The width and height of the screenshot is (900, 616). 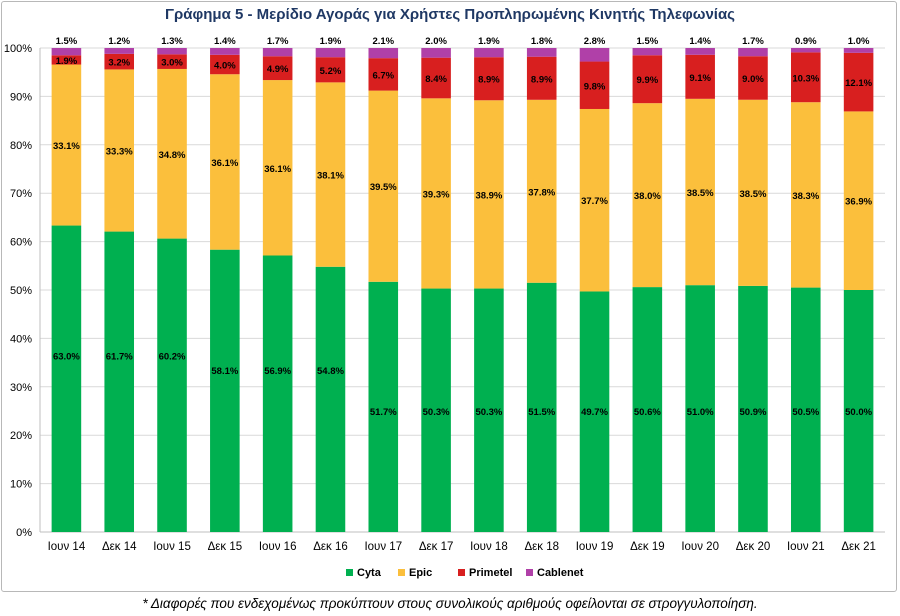 I want to click on x-tick-label: Δεκ 20, so click(x=753, y=547).